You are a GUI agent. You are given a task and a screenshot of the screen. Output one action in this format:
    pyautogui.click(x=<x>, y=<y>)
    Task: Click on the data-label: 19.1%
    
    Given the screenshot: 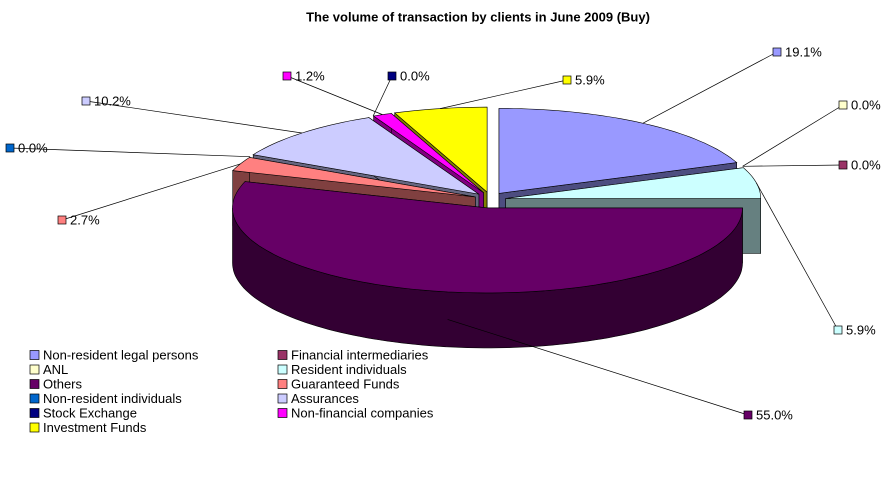 What is the action you would take?
    pyautogui.click(x=803, y=51)
    